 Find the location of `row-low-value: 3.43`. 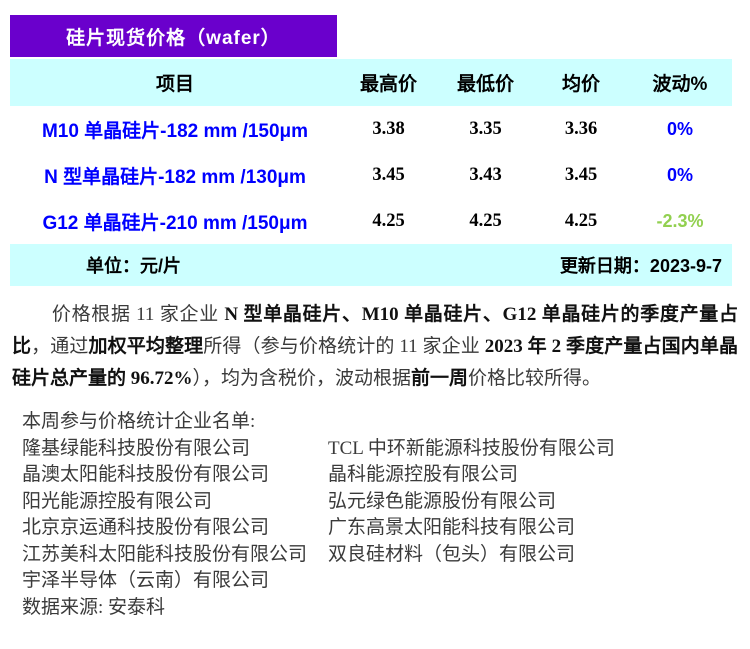

row-low-value: 3.43 is located at coordinates (485, 174).